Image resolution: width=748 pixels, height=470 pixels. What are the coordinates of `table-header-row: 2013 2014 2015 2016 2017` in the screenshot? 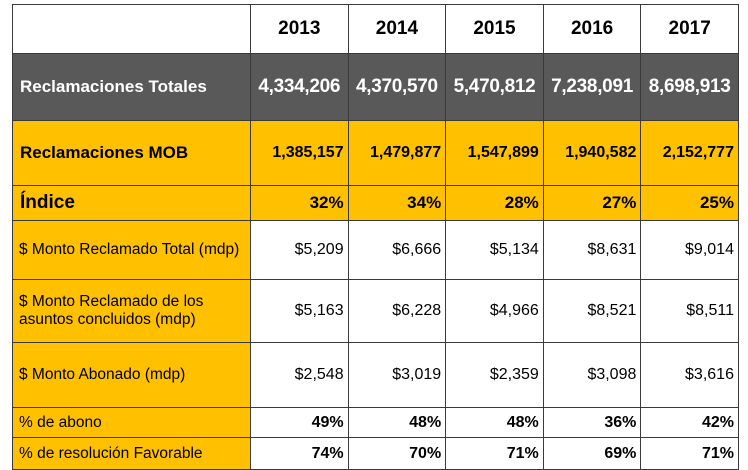 It's located at (375, 29).